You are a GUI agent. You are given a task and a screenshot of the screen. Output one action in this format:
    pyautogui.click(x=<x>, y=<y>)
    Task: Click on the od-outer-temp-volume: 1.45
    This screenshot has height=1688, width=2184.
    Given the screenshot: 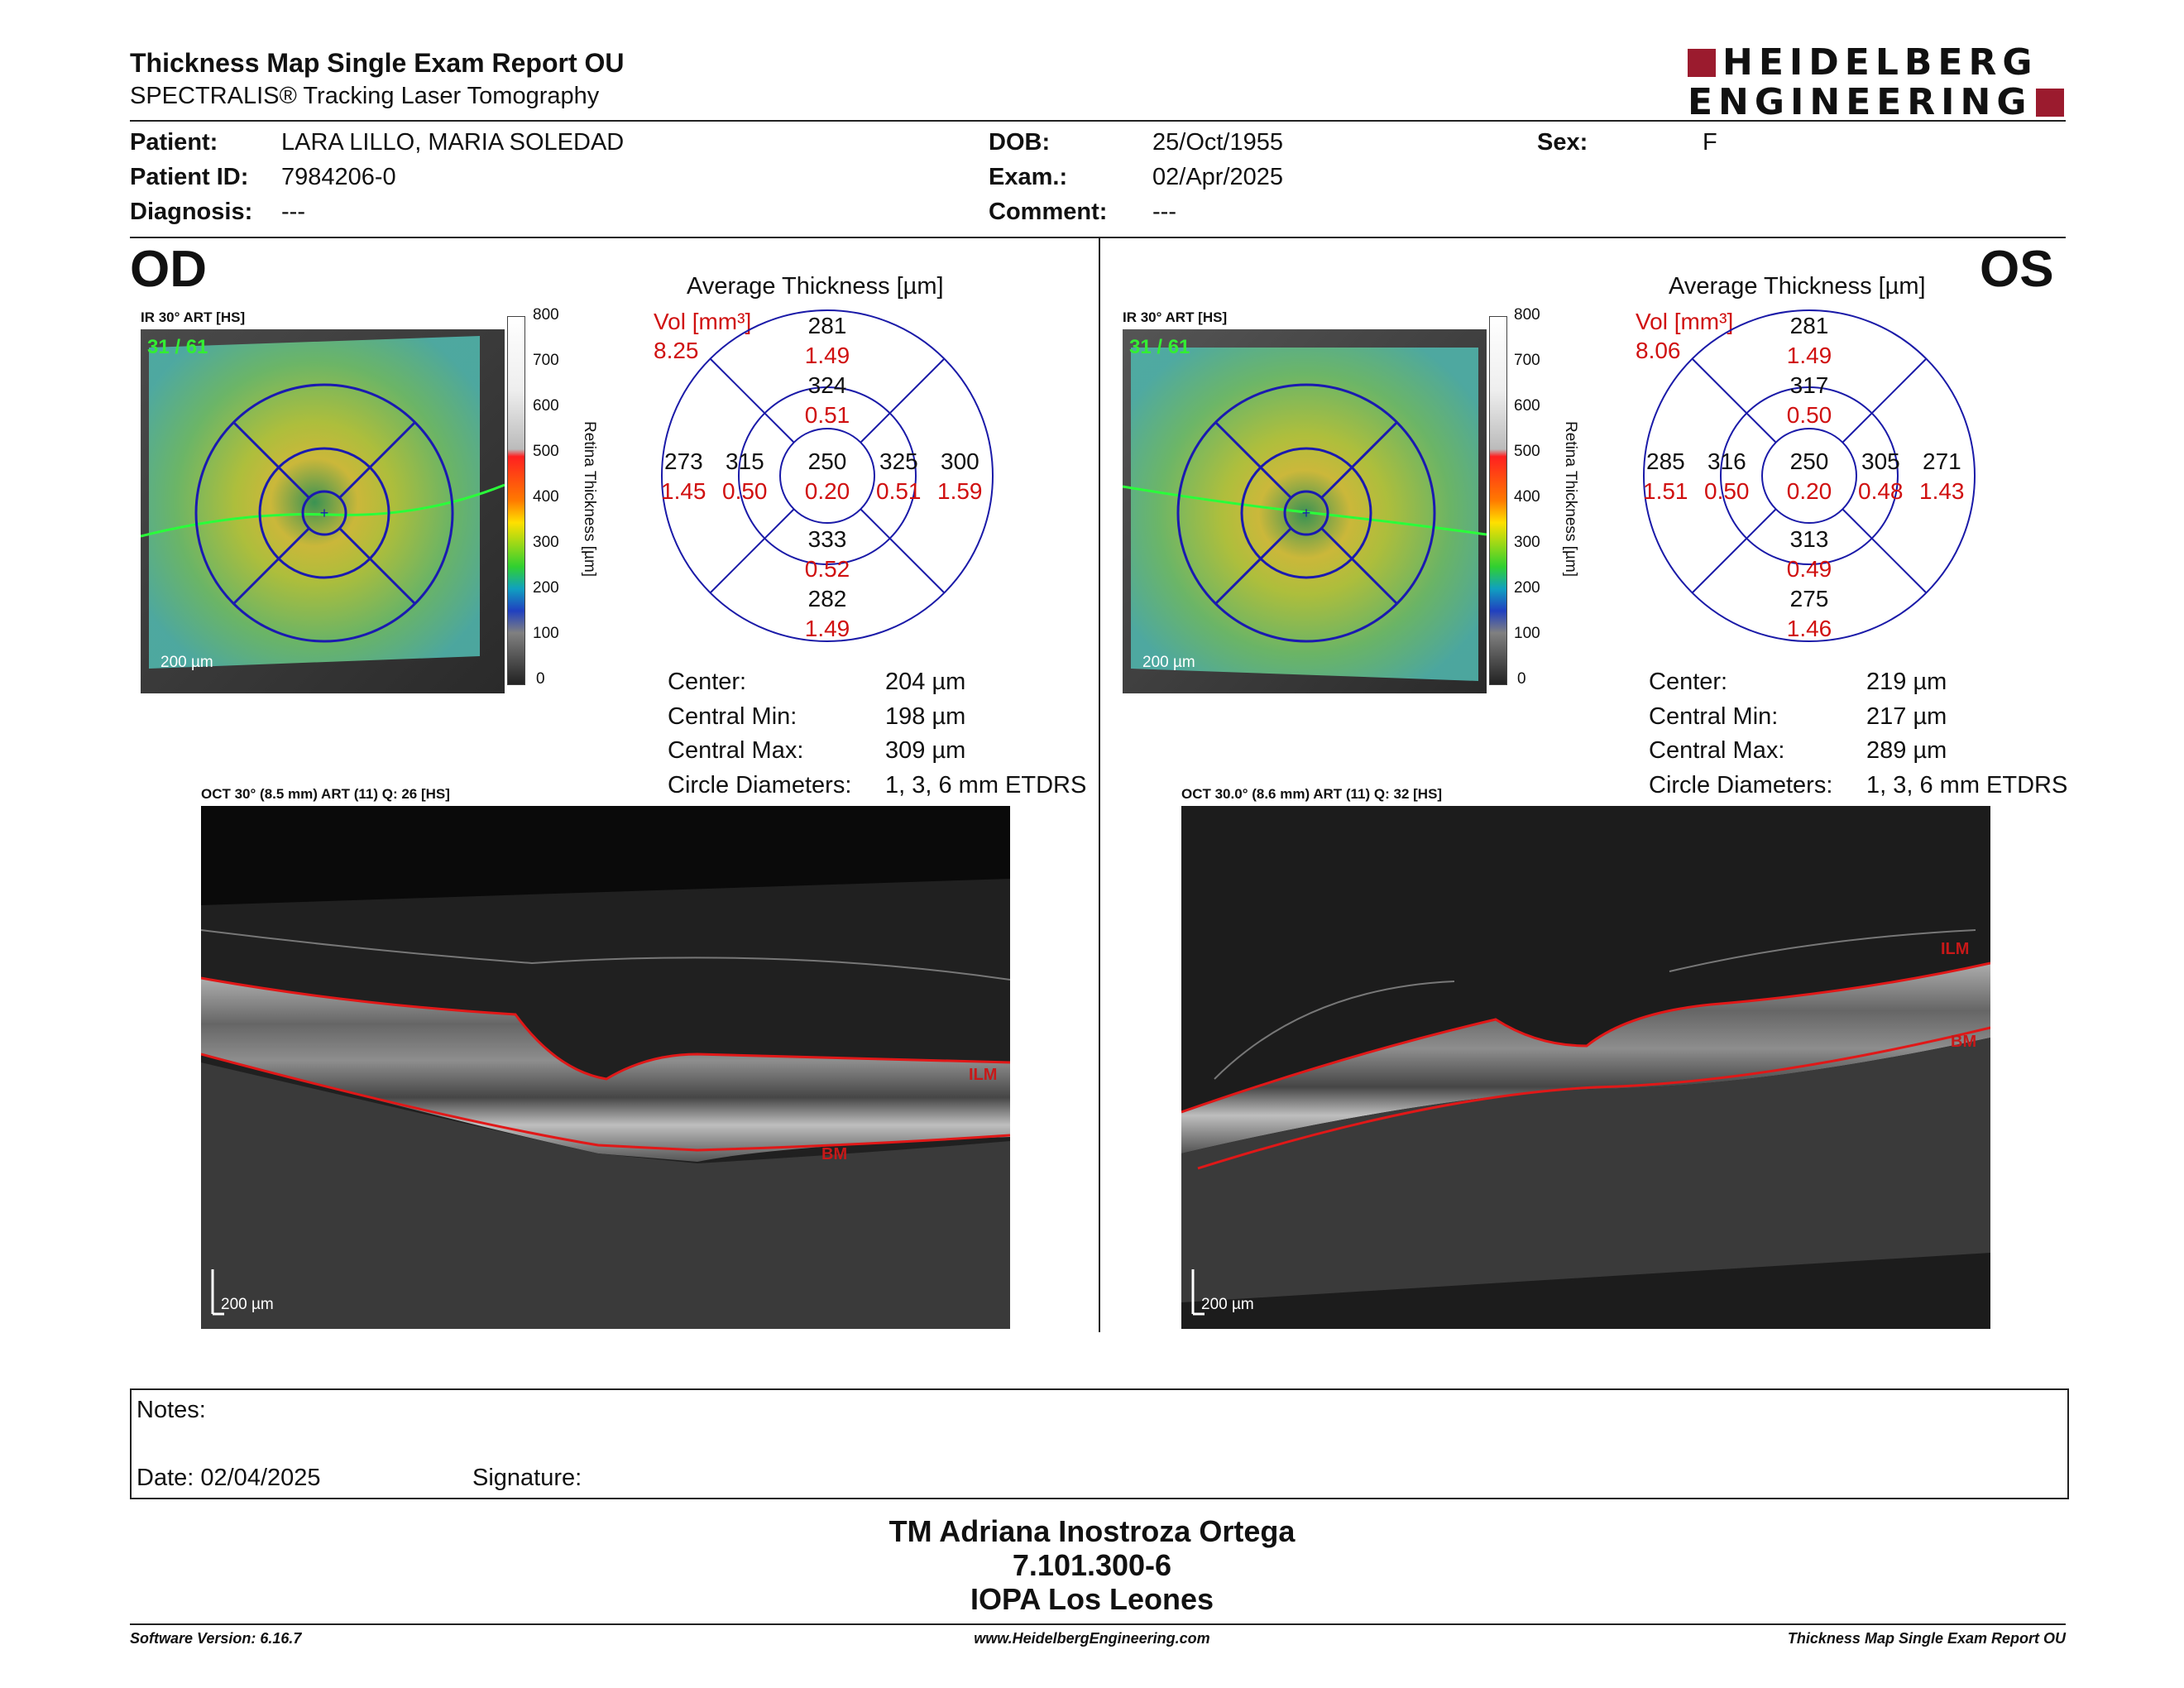 What is the action you would take?
    pyautogui.click(x=683, y=491)
    